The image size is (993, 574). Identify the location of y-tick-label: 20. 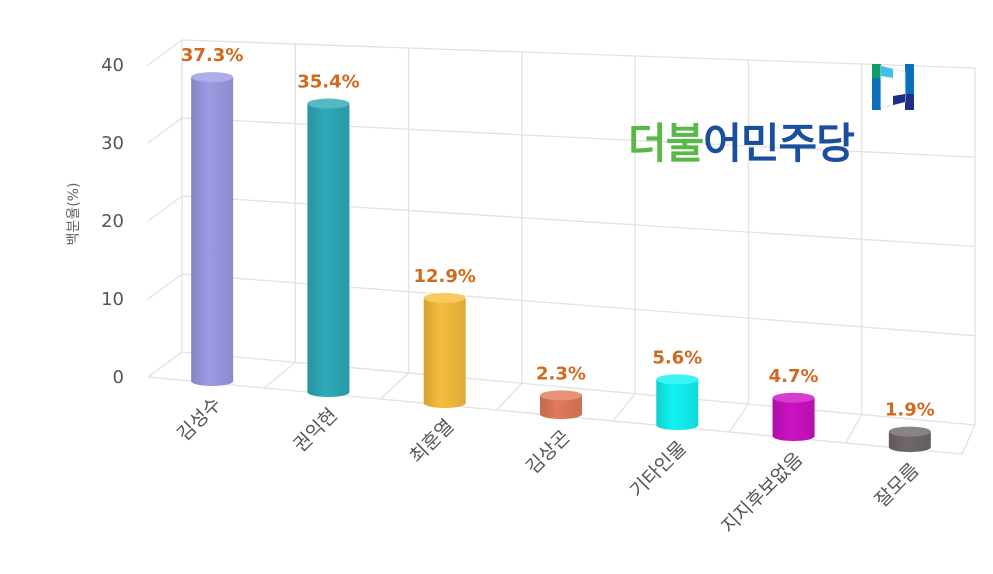
(112, 221).